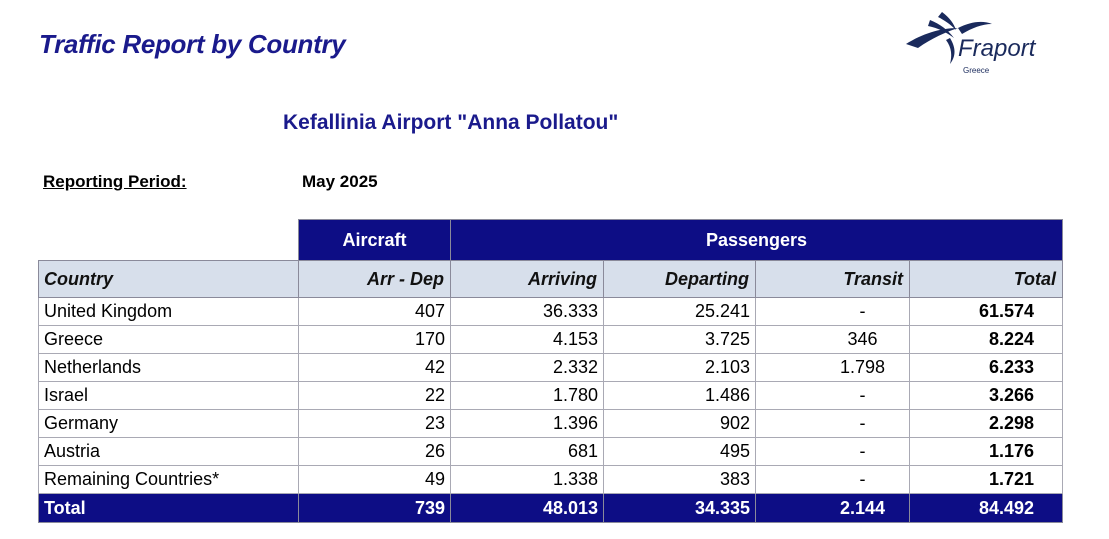  Describe the element at coordinates (374, 339) in the screenshot. I see `aircraft-cell: 170` at that location.